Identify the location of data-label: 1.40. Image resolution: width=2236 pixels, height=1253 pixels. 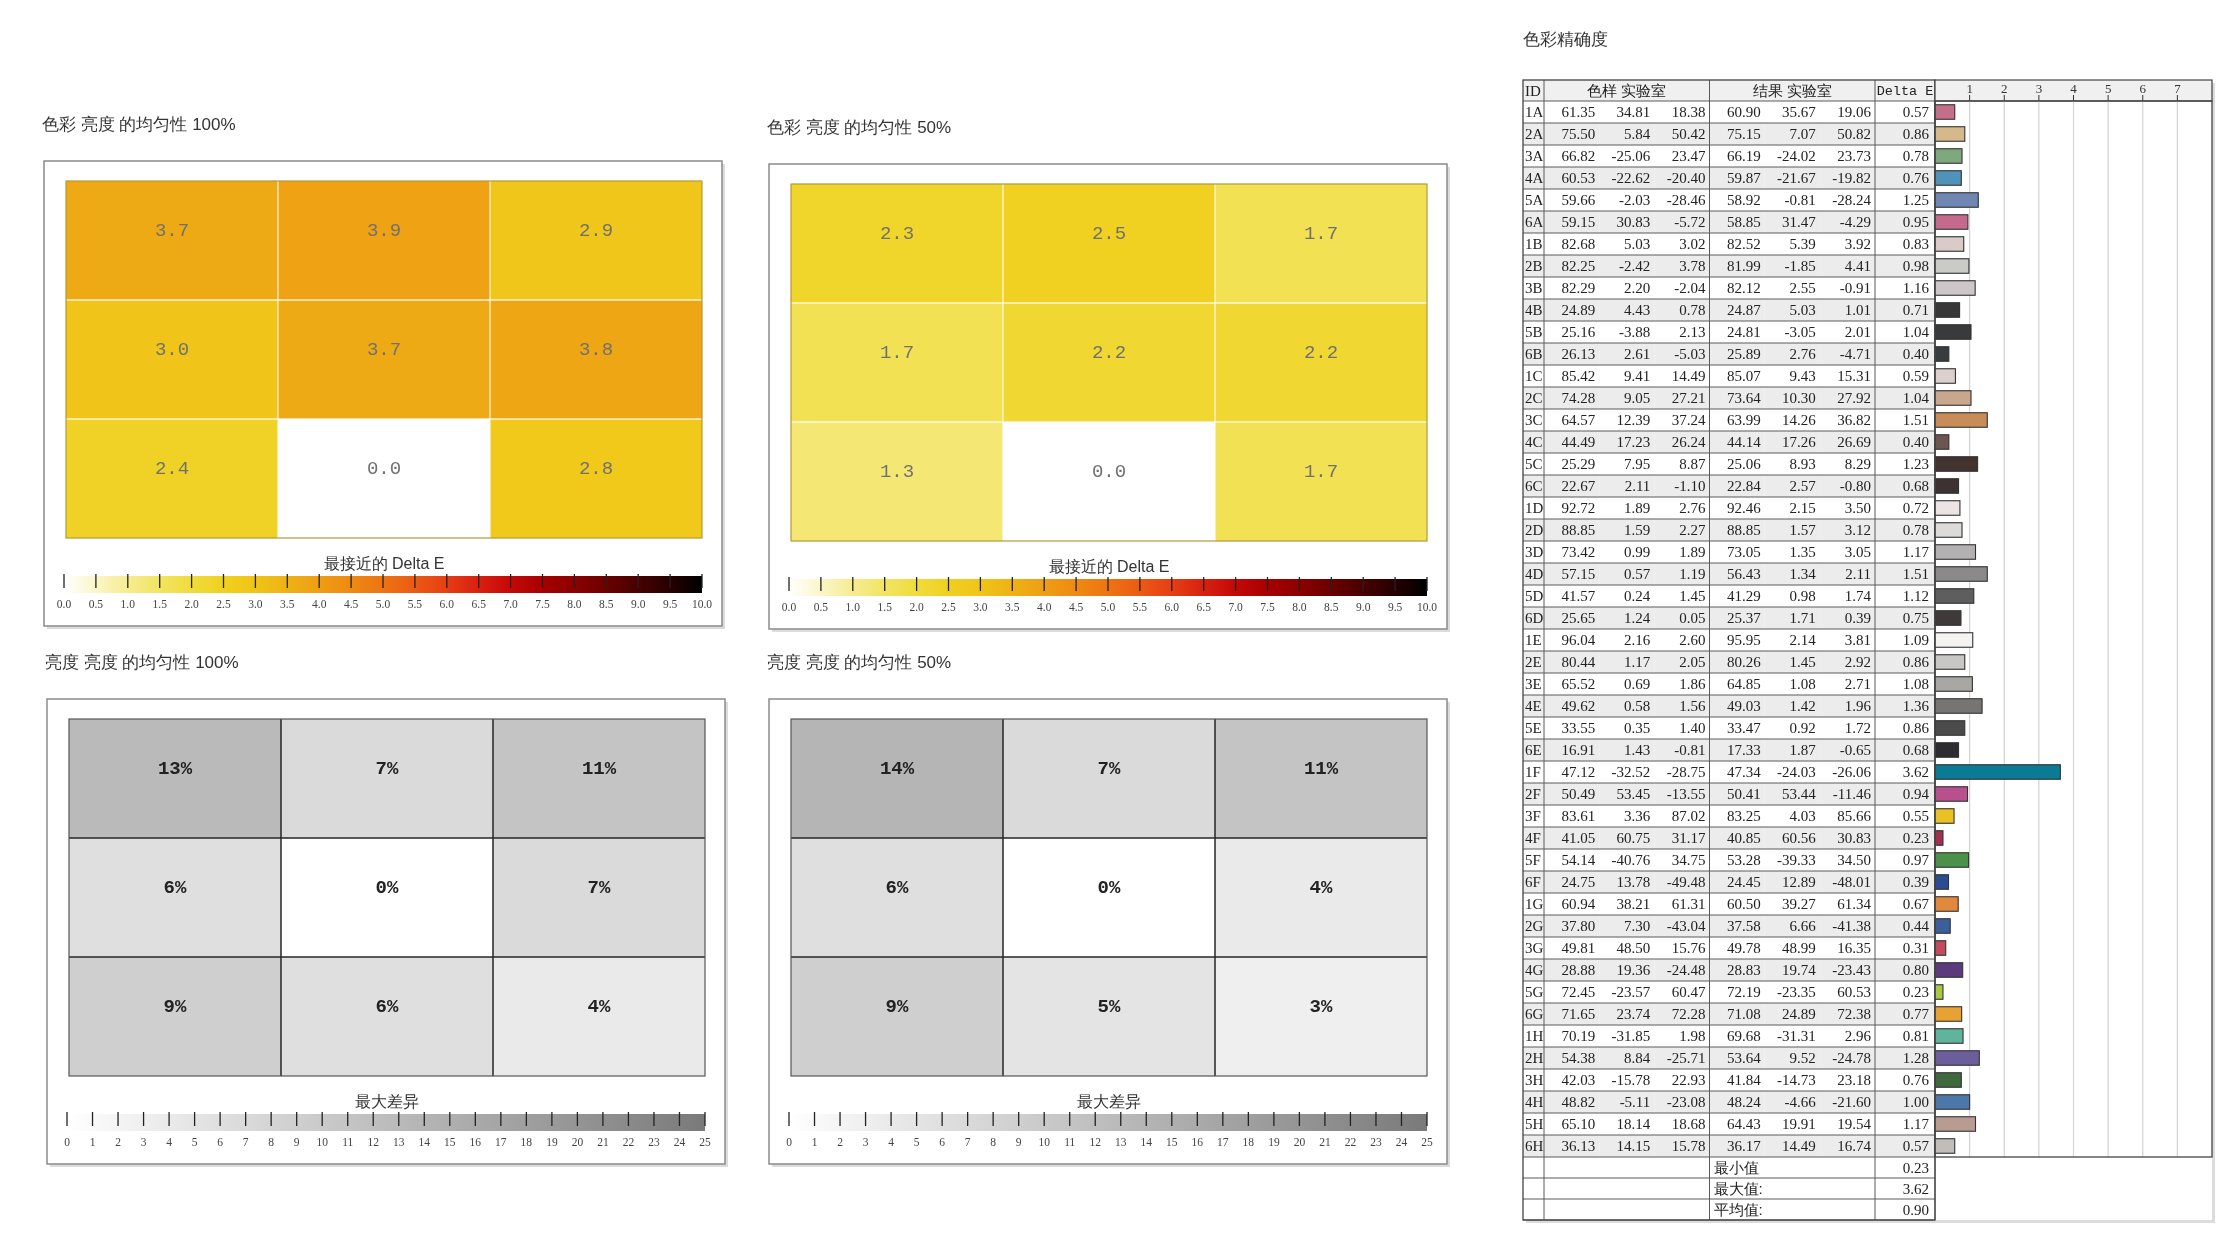
(1692, 728).